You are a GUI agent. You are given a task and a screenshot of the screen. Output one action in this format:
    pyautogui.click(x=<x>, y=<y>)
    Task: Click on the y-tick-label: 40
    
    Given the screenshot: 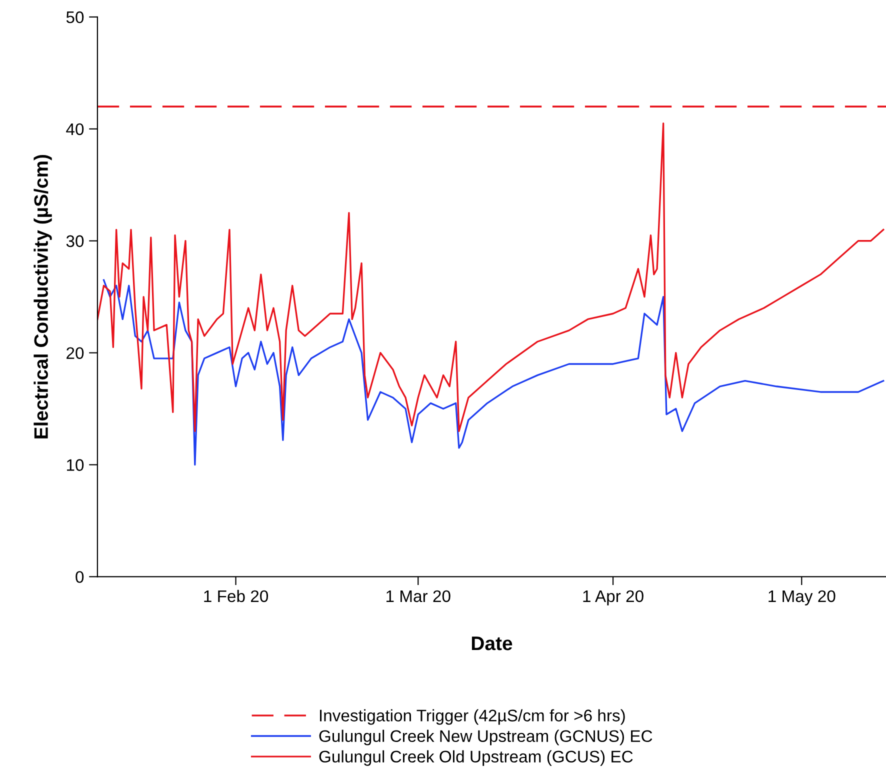 What is the action you would take?
    pyautogui.click(x=75, y=129)
    